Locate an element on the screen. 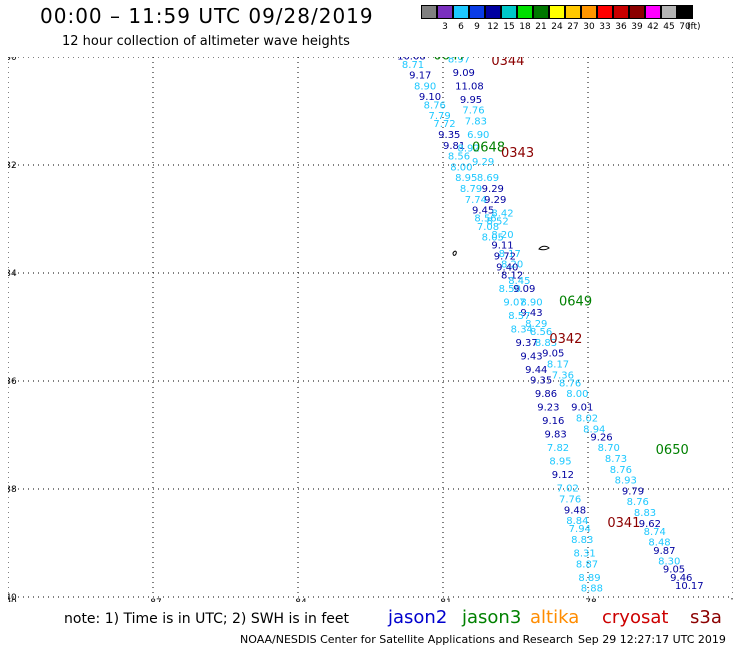  swh-value: 8.02 is located at coordinates (587, 419).